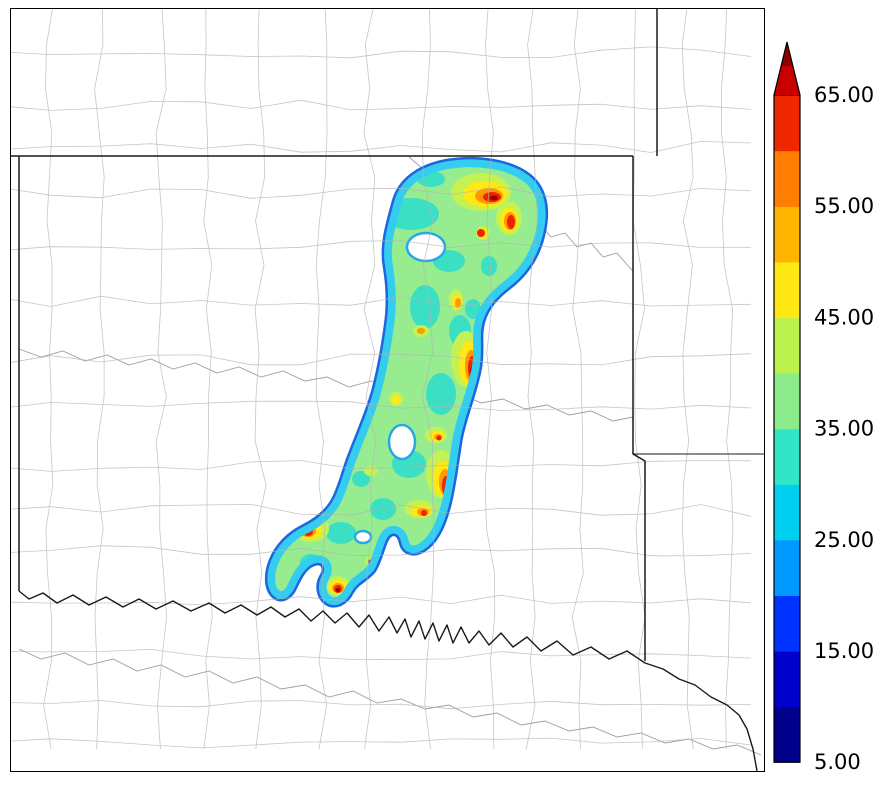 The height and width of the screenshot is (788, 894). I want to click on colorbar-tick-label: 45.00, so click(844, 317).